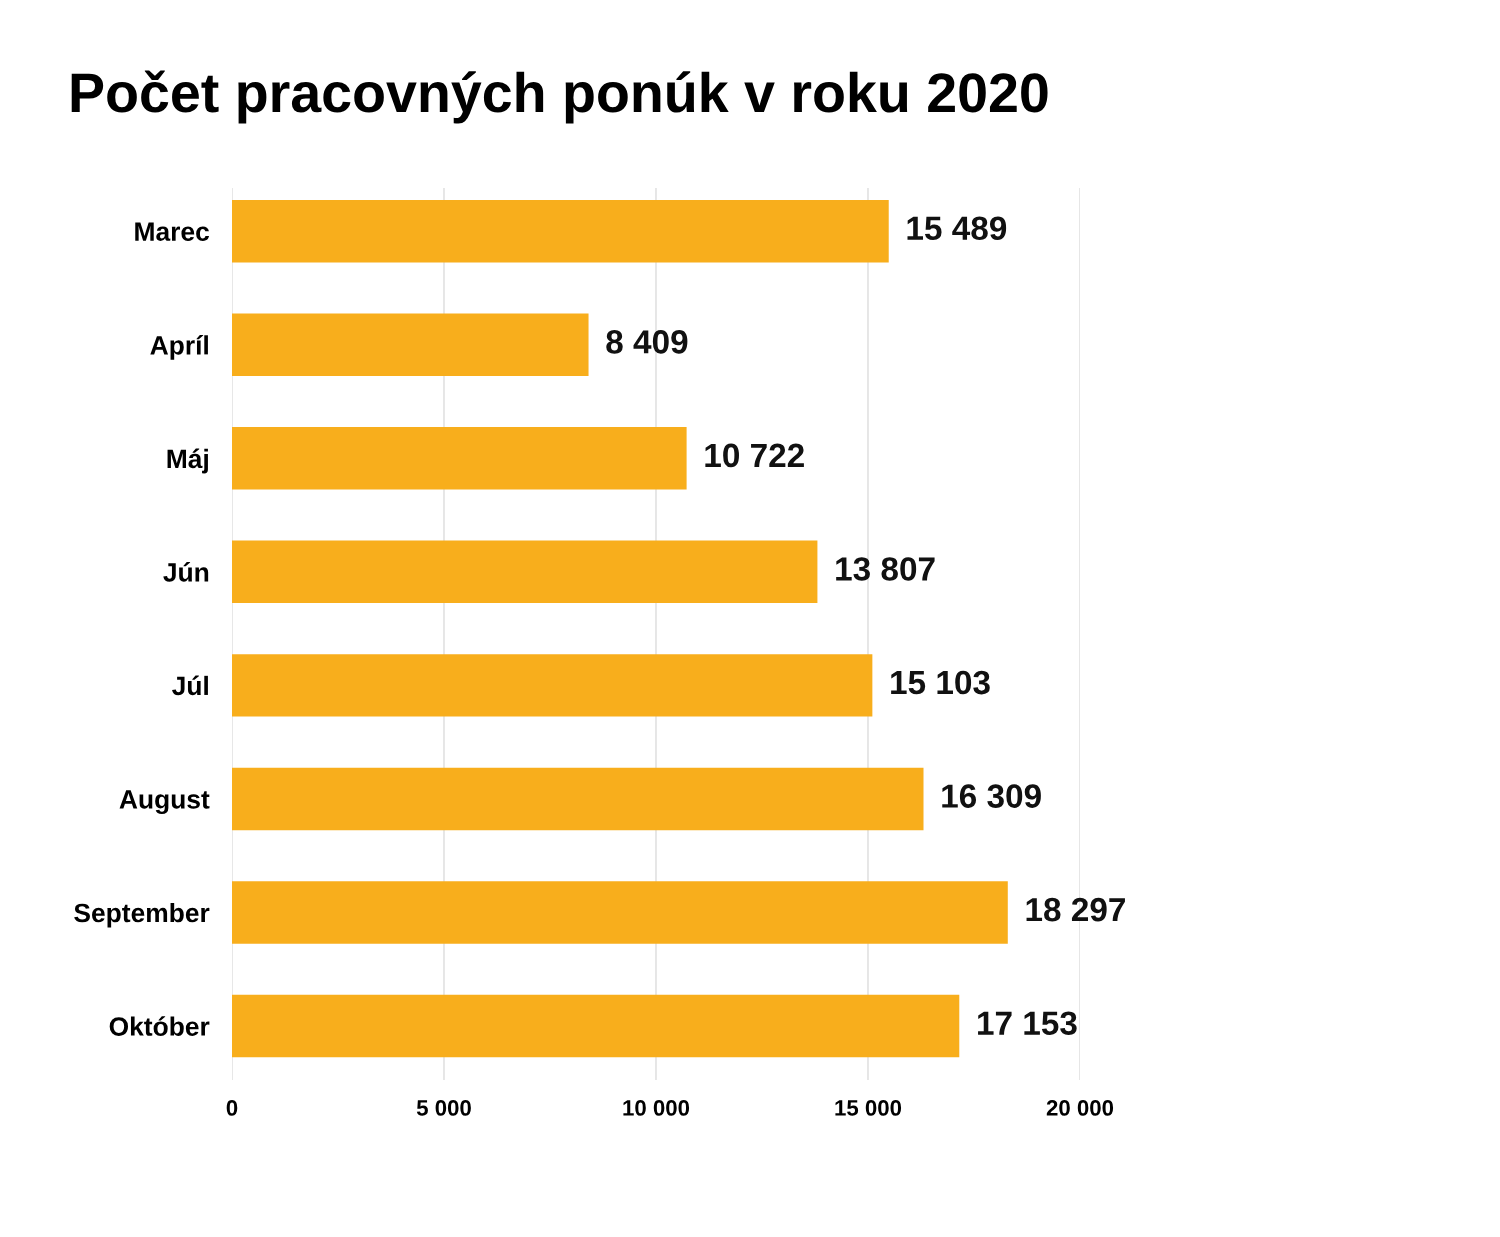 This screenshot has width=1500, height=1237. What do you see at coordinates (1075, 909) in the screenshot?
I see `data-label: 18 297` at bounding box center [1075, 909].